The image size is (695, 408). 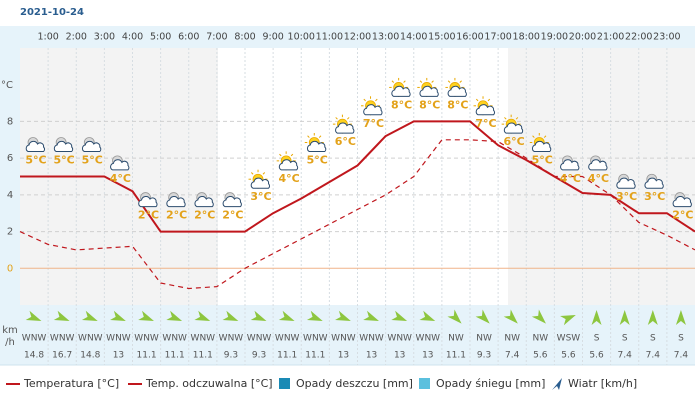 I want to click on x-tick-label: 15:00, so click(x=441, y=37).